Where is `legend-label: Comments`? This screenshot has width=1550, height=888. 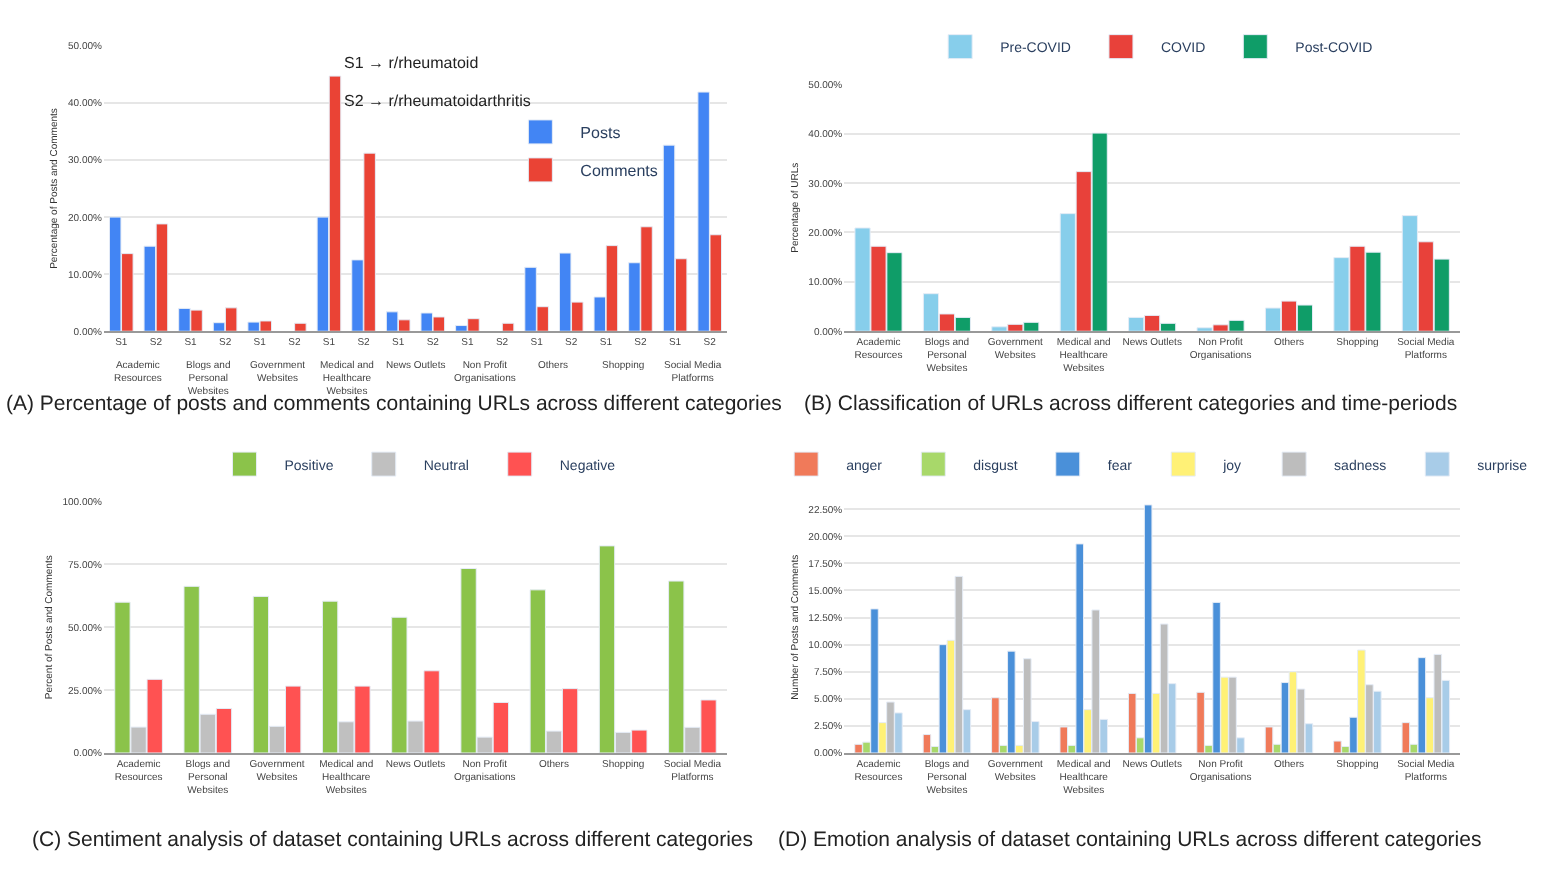
legend-label: Comments is located at coordinates (619, 171).